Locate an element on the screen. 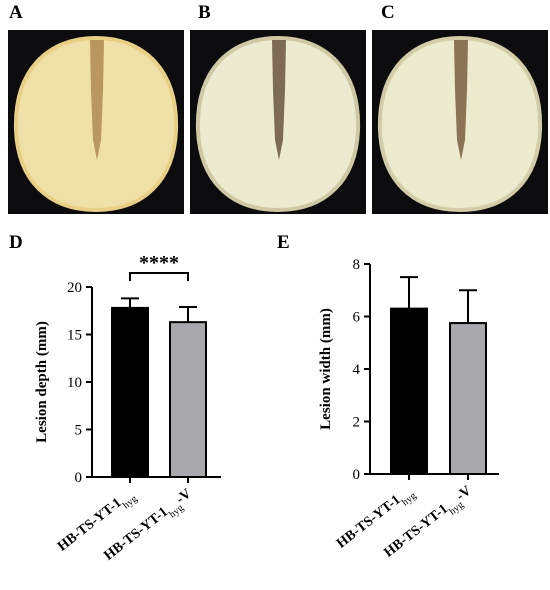  photo-panel-b is located at coordinates (278, 122).